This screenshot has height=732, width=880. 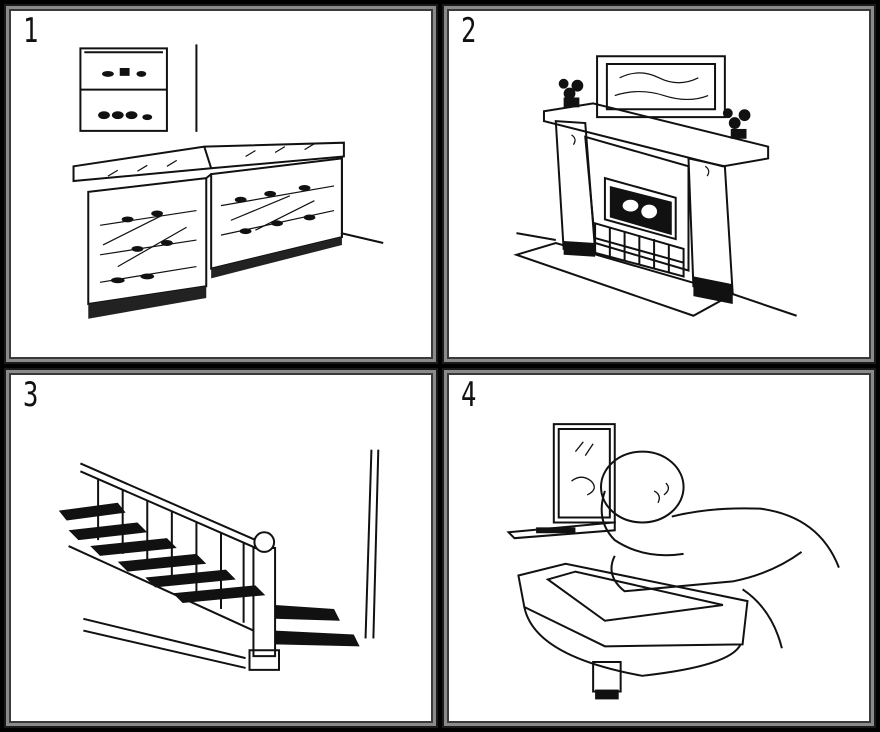 I want to click on panel-number-3: 3, so click(x=30, y=395).